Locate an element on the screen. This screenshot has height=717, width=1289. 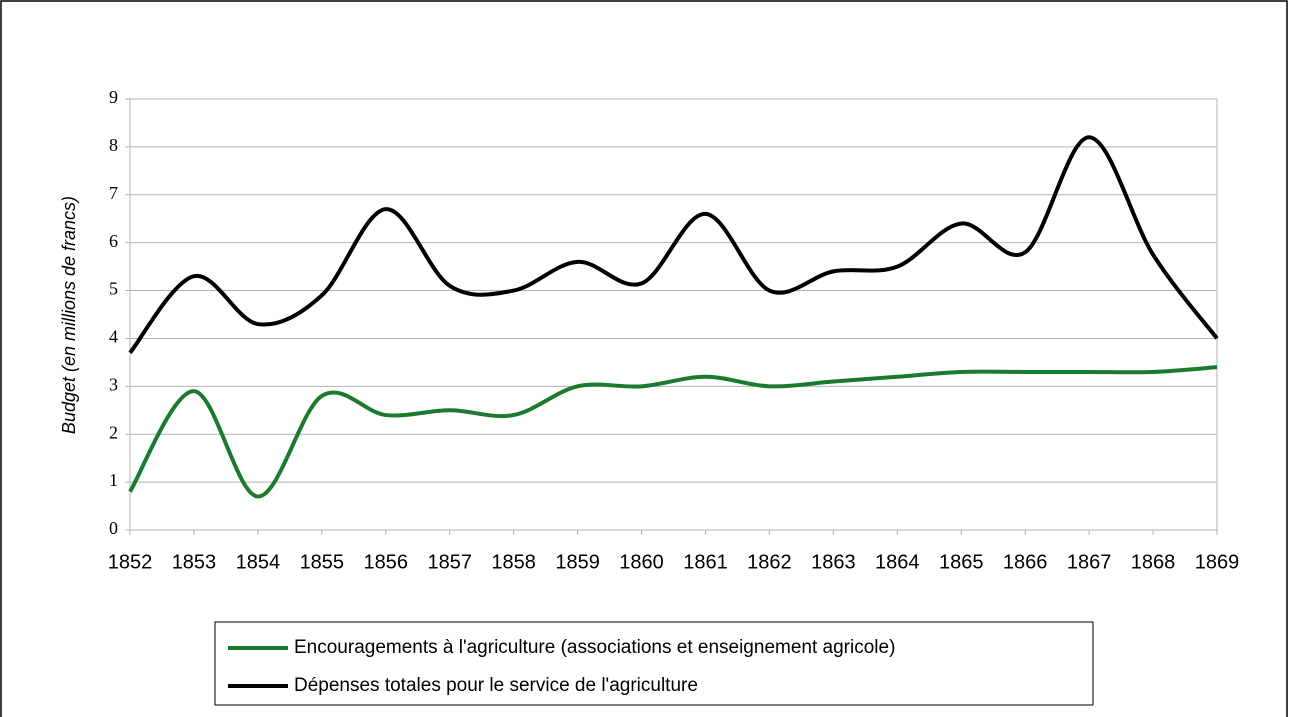
x-tick-label: 1852 is located at coordinates (130, 562).